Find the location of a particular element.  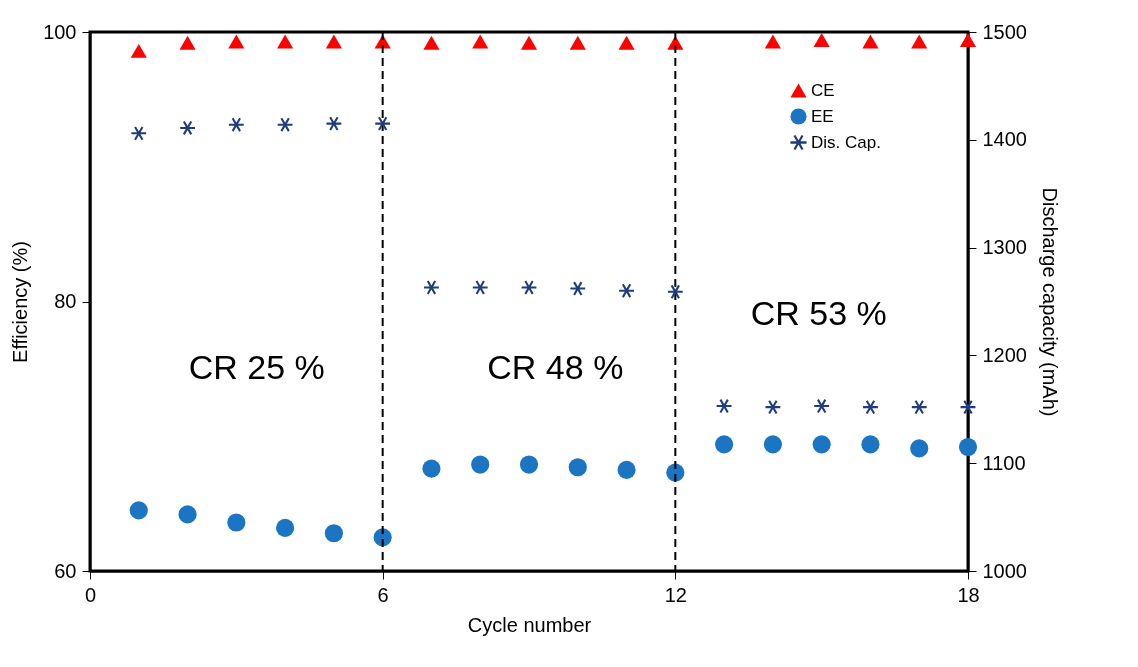

y2-axis-title: Discharge capacity (mAh) is located at coordinates (1049, 302).